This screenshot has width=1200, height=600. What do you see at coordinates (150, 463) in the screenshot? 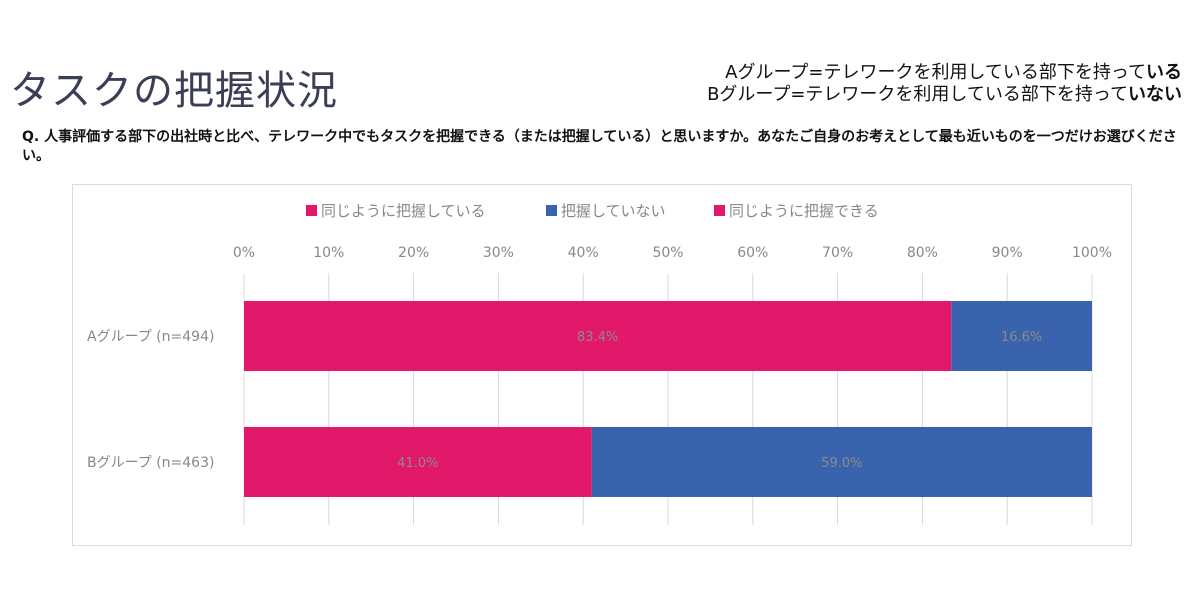
I see `category-label: Bグループ (n=463)` at bounding box center [150, 463].